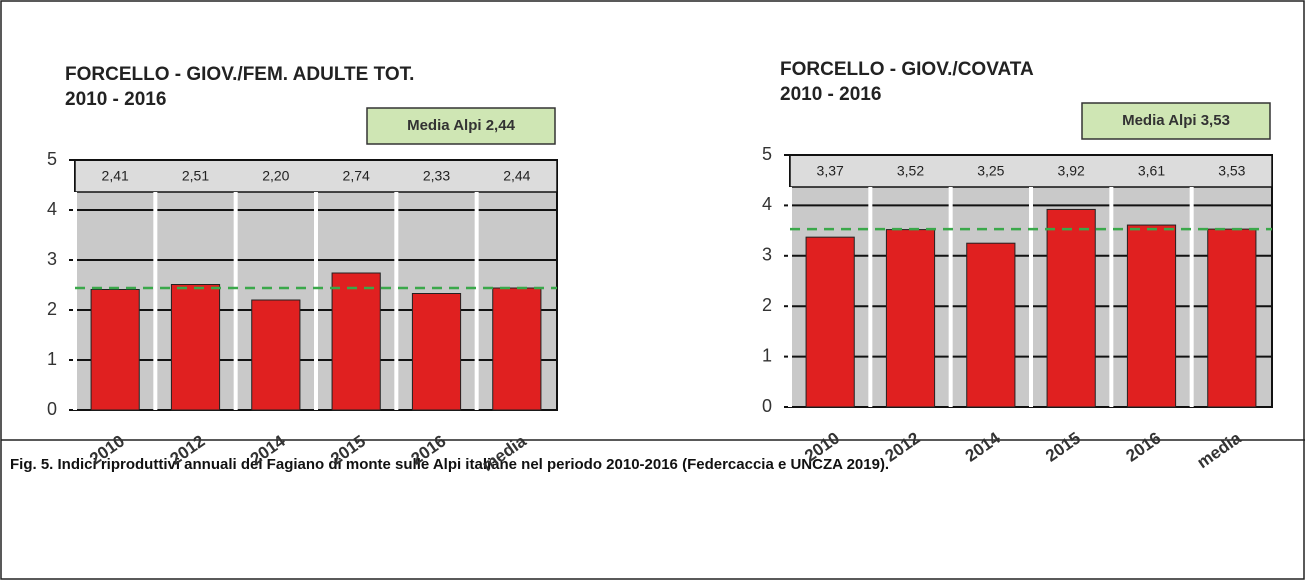  I want to click on annotation: Media Alpi 2,44, so click(461, 125).